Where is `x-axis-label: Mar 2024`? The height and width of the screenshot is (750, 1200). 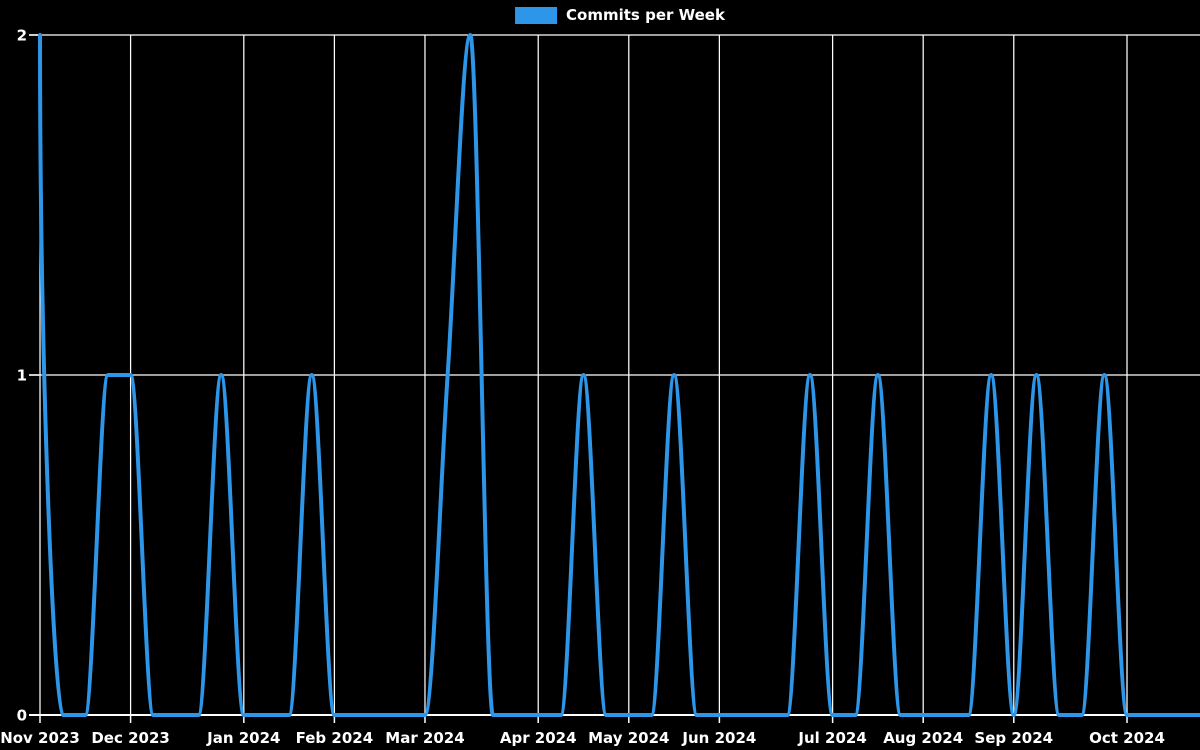 x-axis-label: Mar 2024 is located at coordinates (424, 738).